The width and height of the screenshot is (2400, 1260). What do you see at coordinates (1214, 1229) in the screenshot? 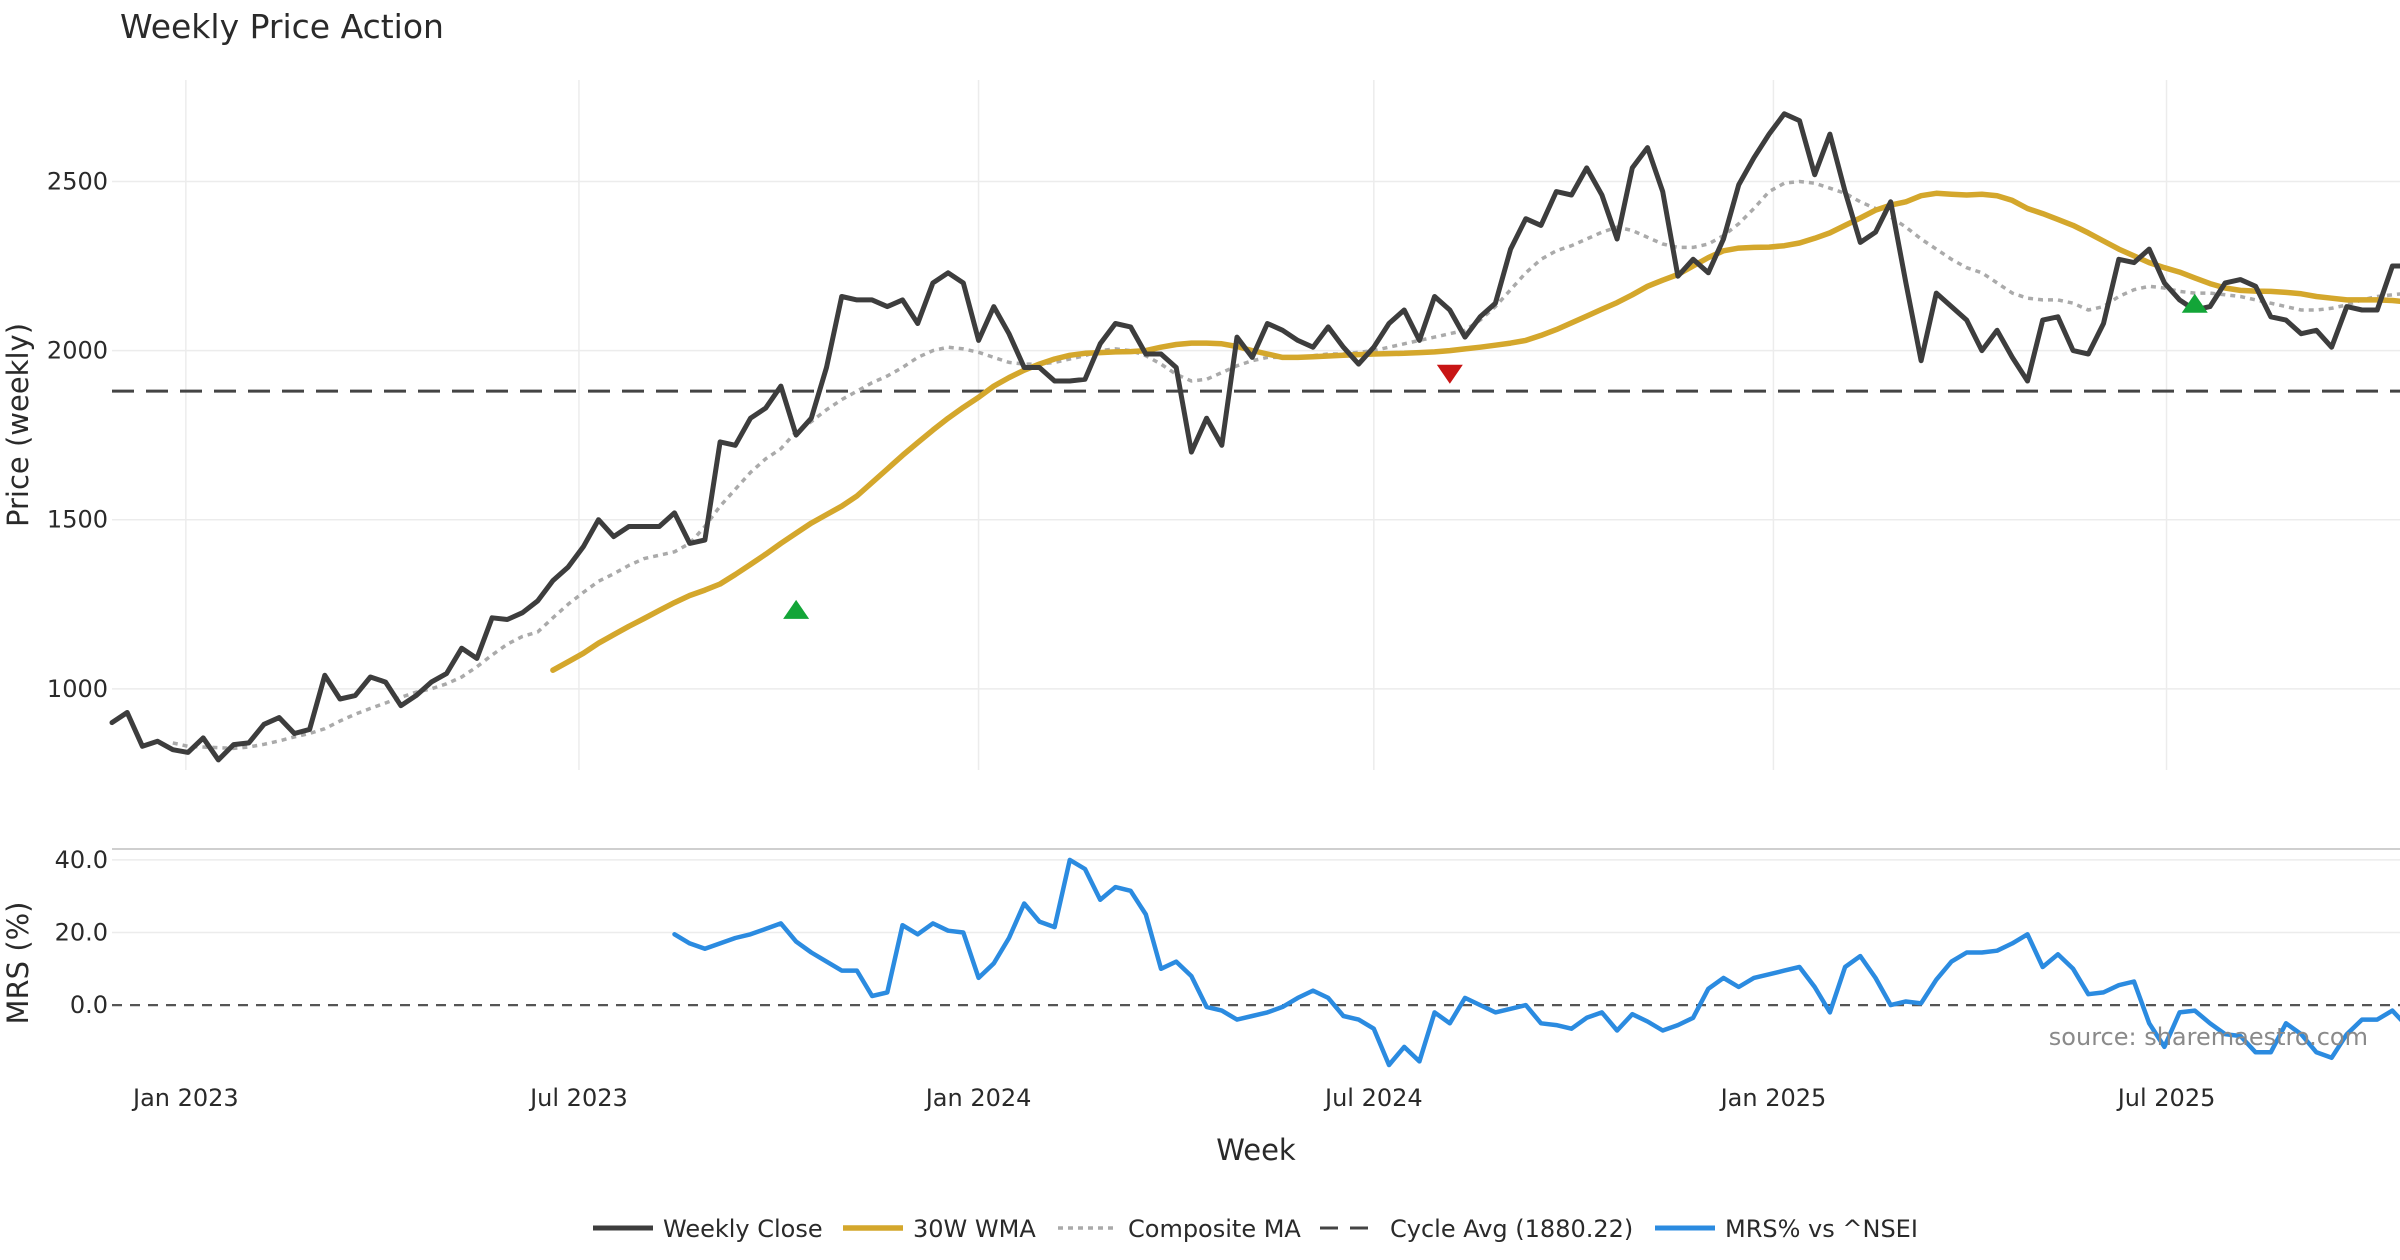
I see `legend-label: Composite MA` at bounding box center [1214, 1229].